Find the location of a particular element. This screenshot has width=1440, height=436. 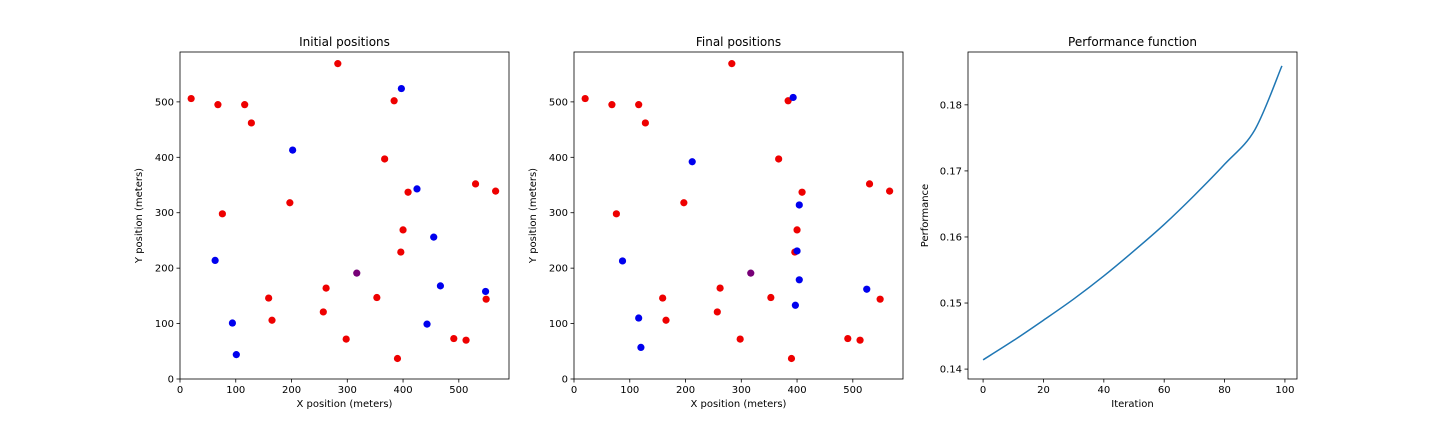

y-tick-label: 400 is located at coordinates (558, 158).